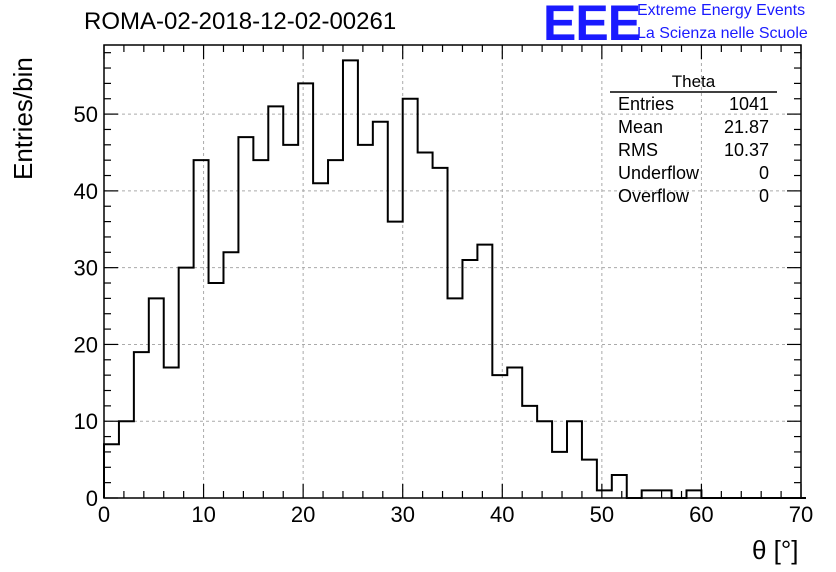 The height and width of the screenshot is (572, 836). What do you see at coordinates (303, 514) in the screenshot?
I see `x-tick-label: 20` at bounding box center [303, 514].